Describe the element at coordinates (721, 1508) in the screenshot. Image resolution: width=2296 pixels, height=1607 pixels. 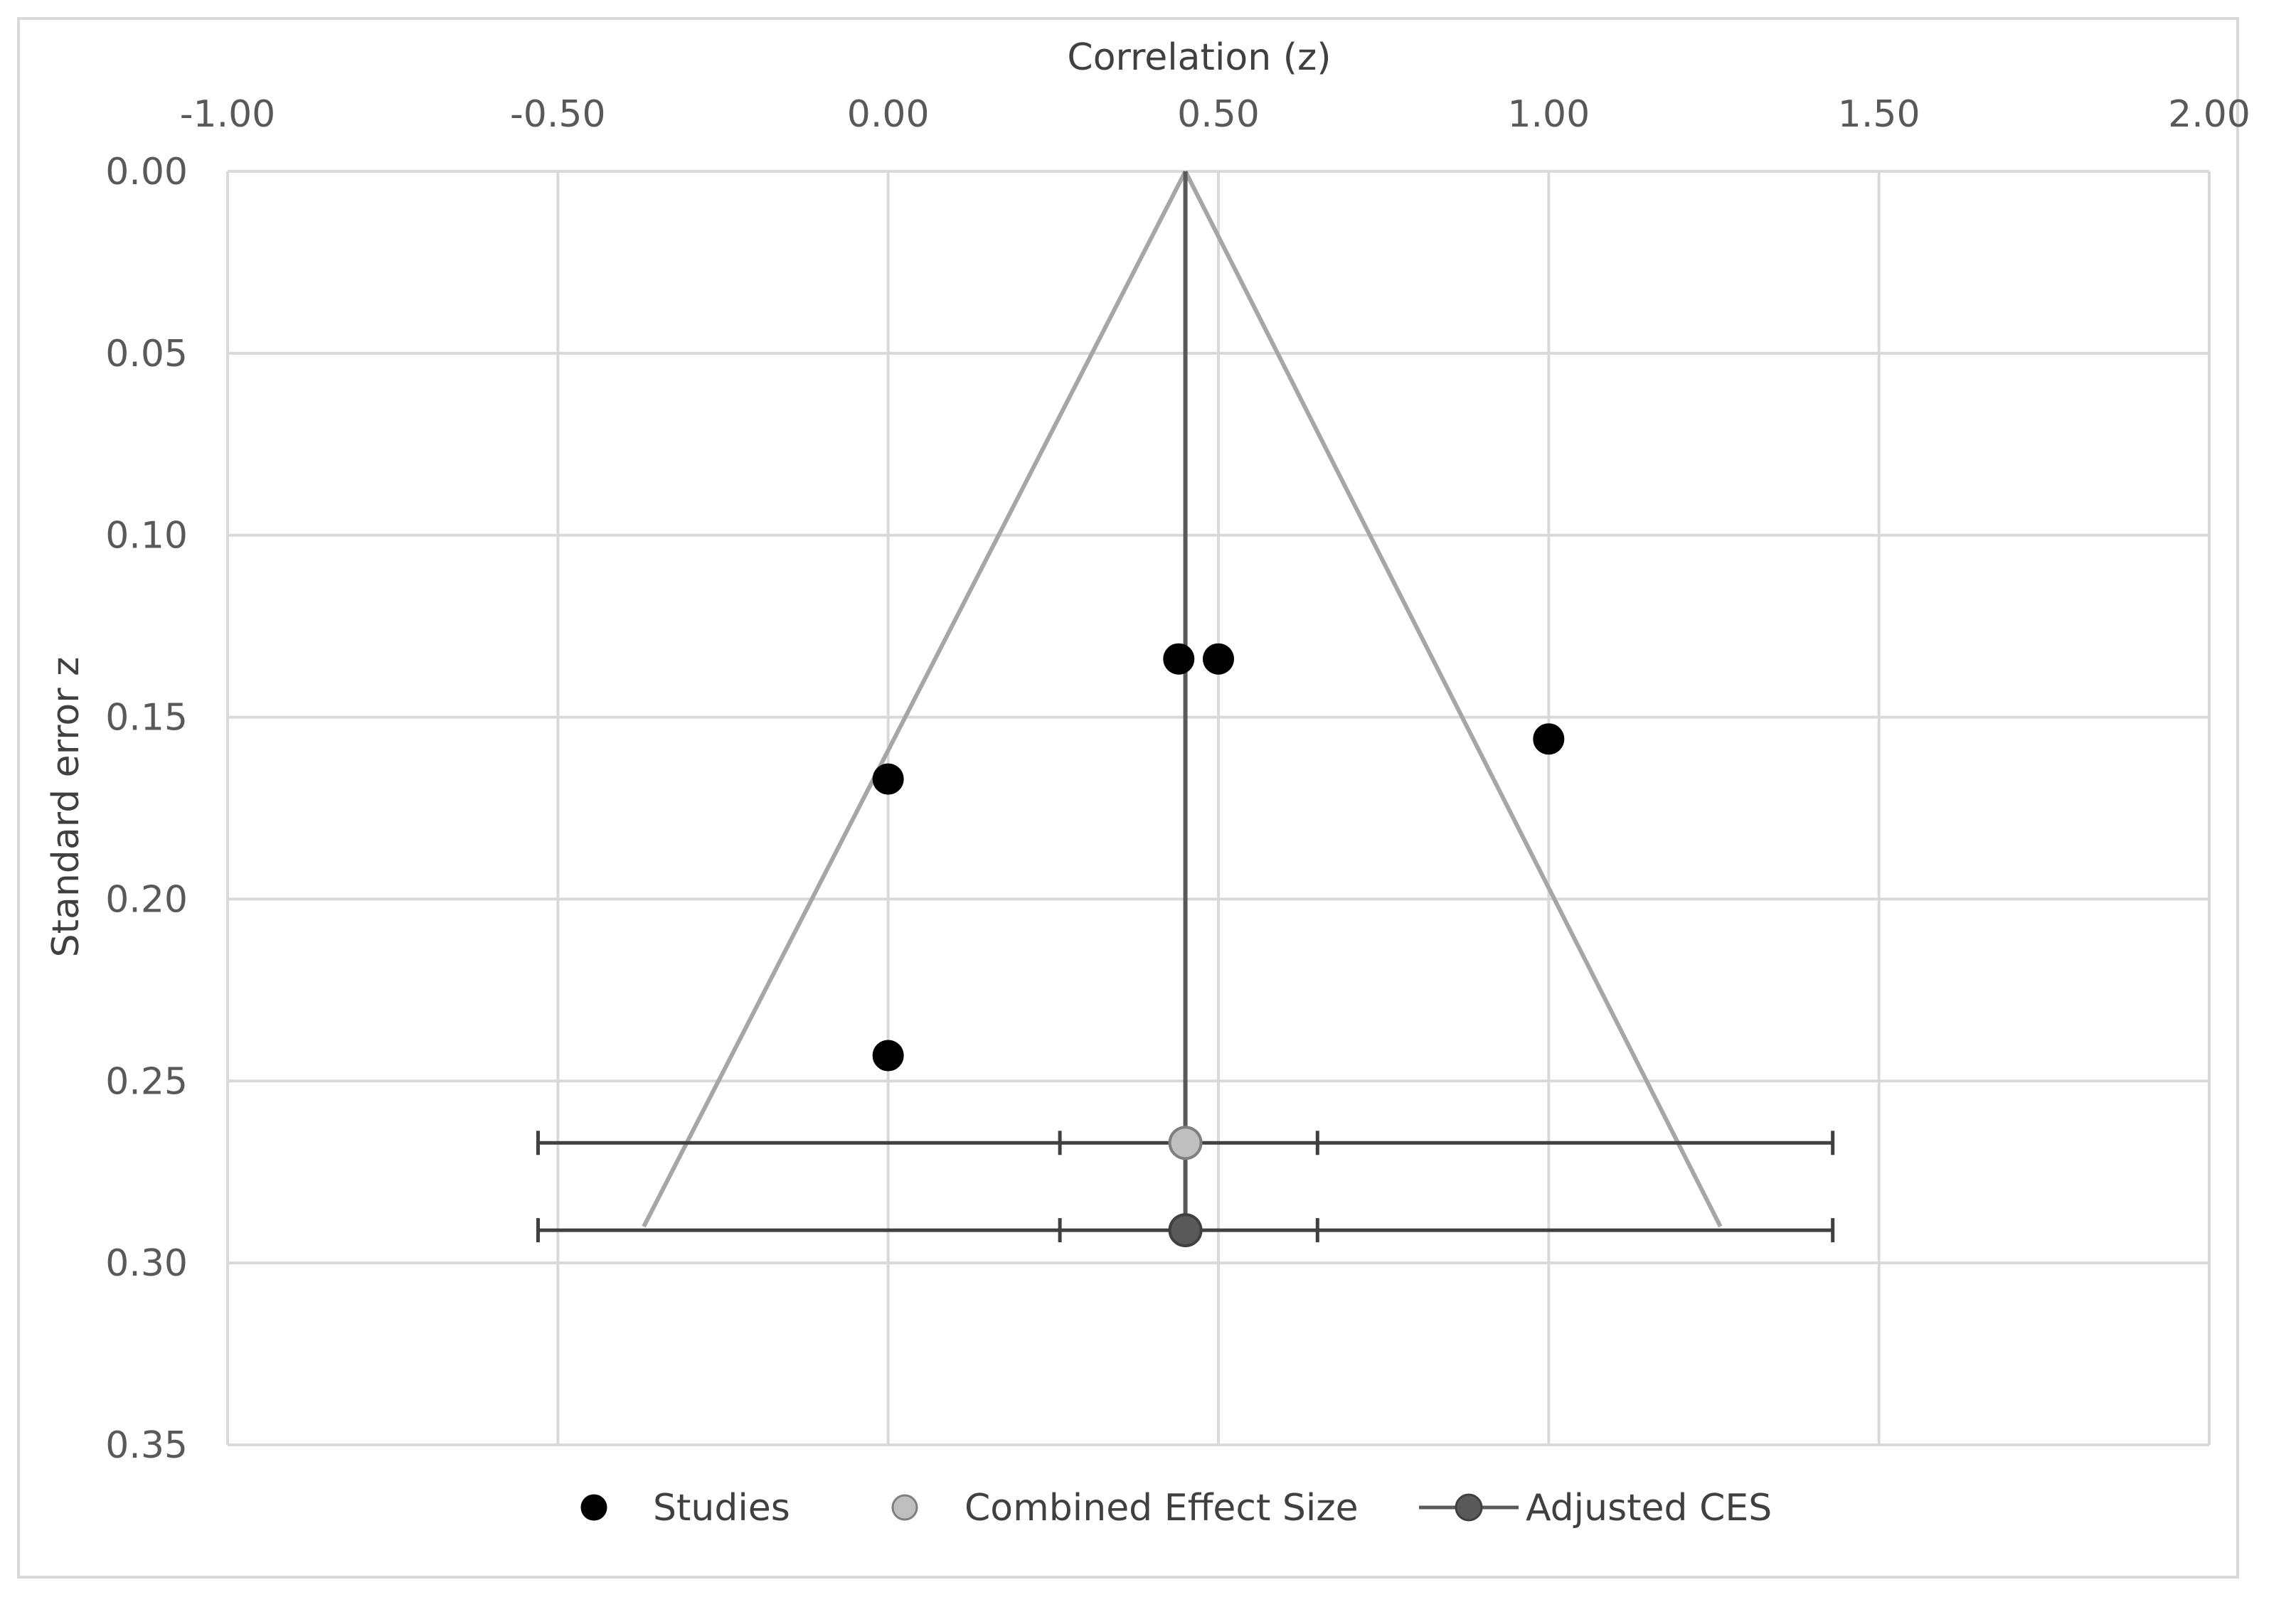
I see `legend-label-studies: Studies` at that location.